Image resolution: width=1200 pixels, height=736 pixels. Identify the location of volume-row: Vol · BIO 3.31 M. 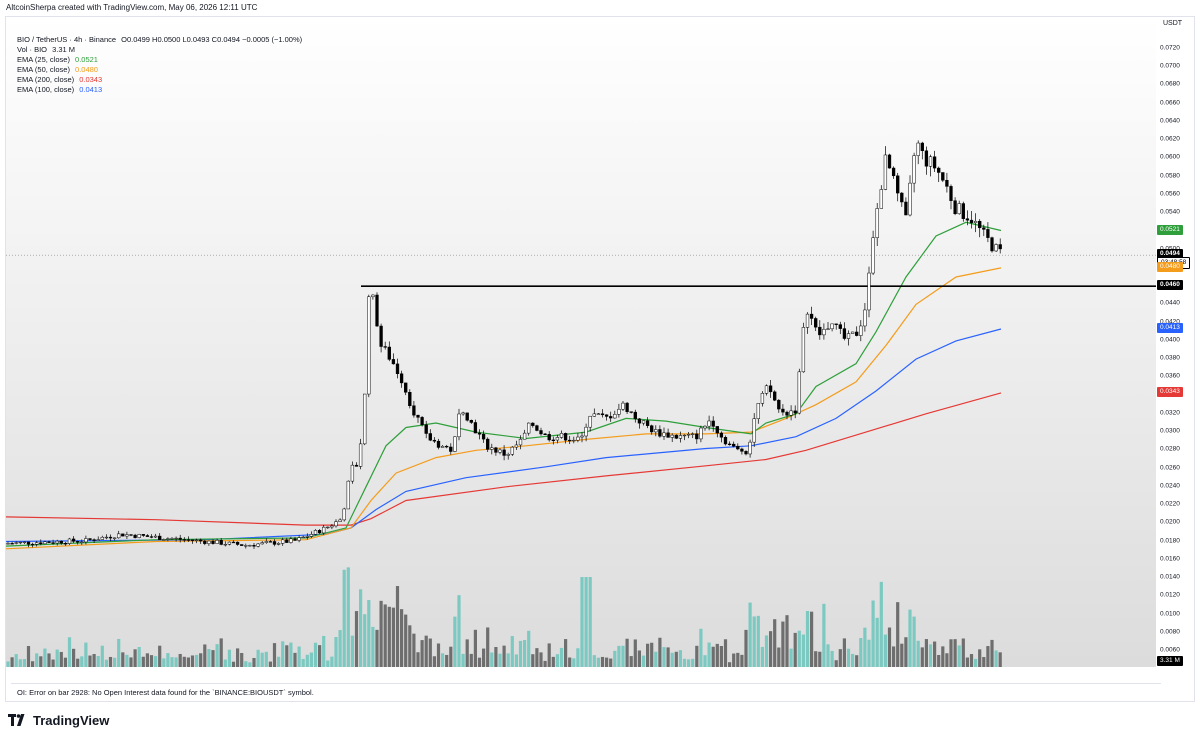
(159, 50).